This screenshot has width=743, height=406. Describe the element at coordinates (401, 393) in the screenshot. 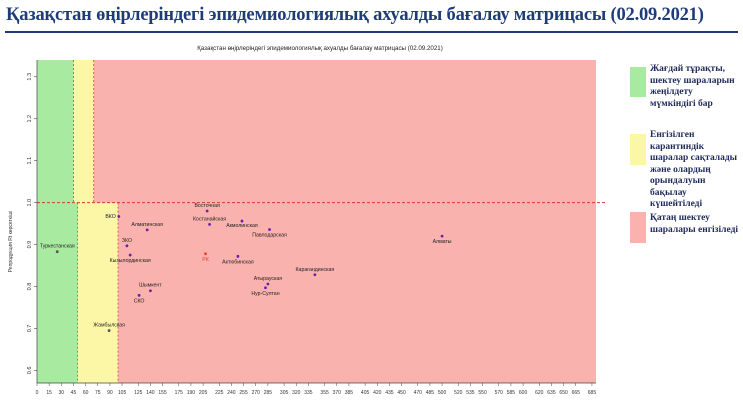

I see `x-tick-label: 450` at that location.